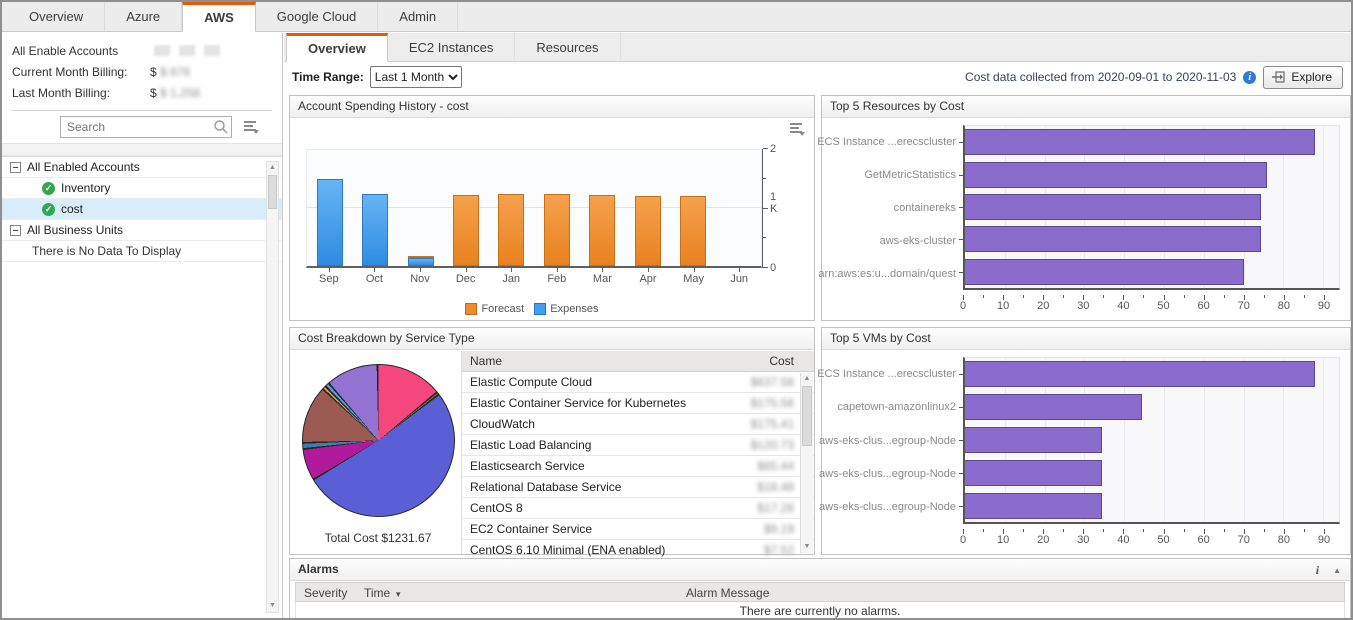  What do you see at coordinates (142, 188) in the screenshot?
I see `tree-item-inventory: Inventory` at bounding box center [142, 188].